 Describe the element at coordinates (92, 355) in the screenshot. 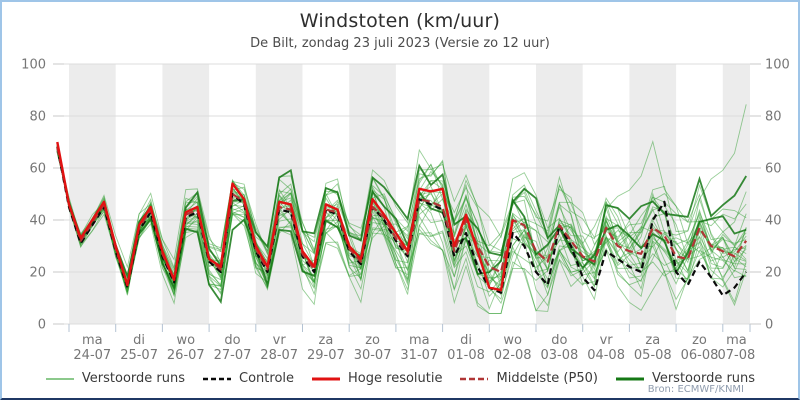

I see `x-date-label: 24-07` at that location.